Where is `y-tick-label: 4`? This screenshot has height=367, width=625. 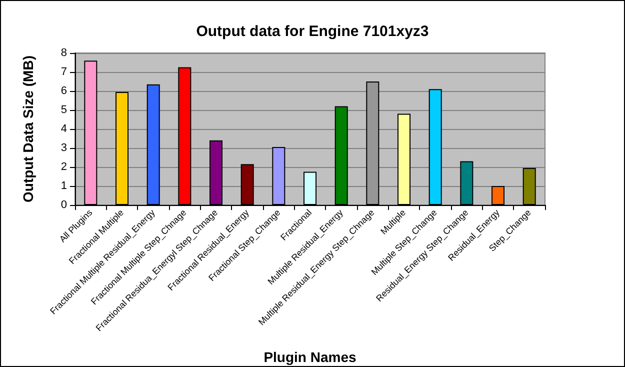 y-tick-label: 4 is located at coordinates (63, 129).